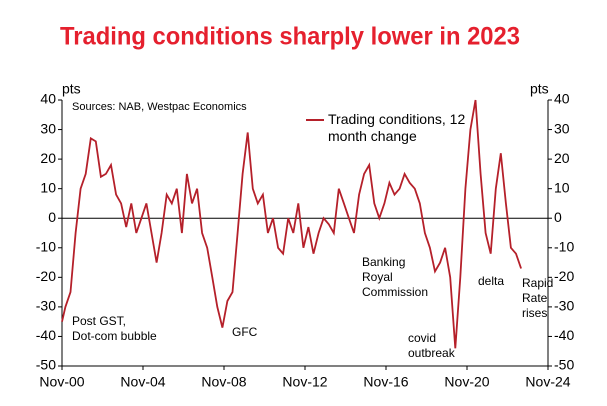 Image resolution: width=607 pixels, height=406 pixels. I want to click on y2-axis-label: pts, so click(539, 89).